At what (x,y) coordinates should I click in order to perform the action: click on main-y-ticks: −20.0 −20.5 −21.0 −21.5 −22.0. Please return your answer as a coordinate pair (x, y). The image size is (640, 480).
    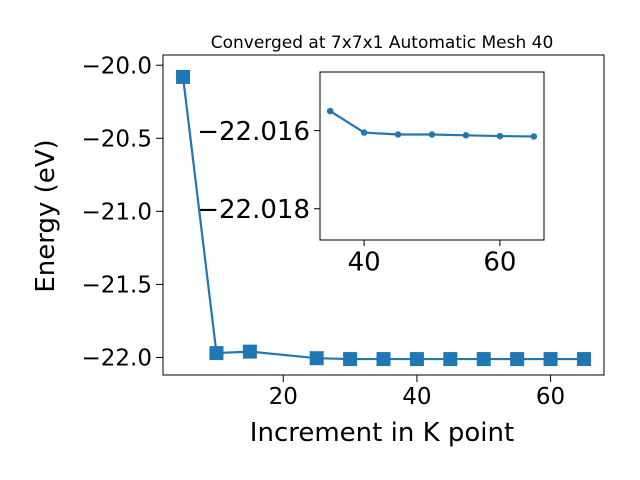
    Looking at the image, I should click on (122, 213).